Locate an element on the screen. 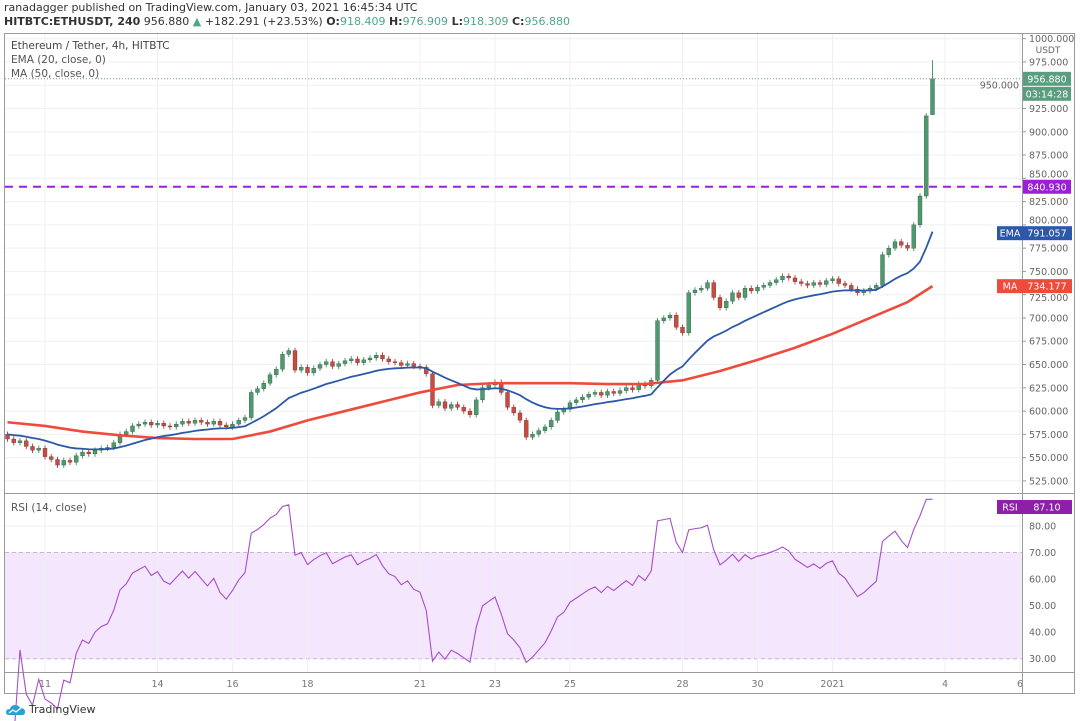 The height and width of the screenshot is (721, 1080). x-tick-label: 4 is located at coordinates (945, 684).